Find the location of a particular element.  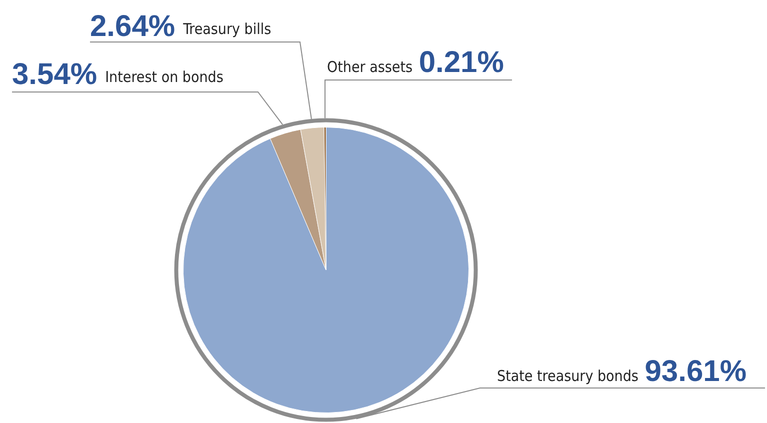

data-label: 3.54% is located at coordinates (55, 74).